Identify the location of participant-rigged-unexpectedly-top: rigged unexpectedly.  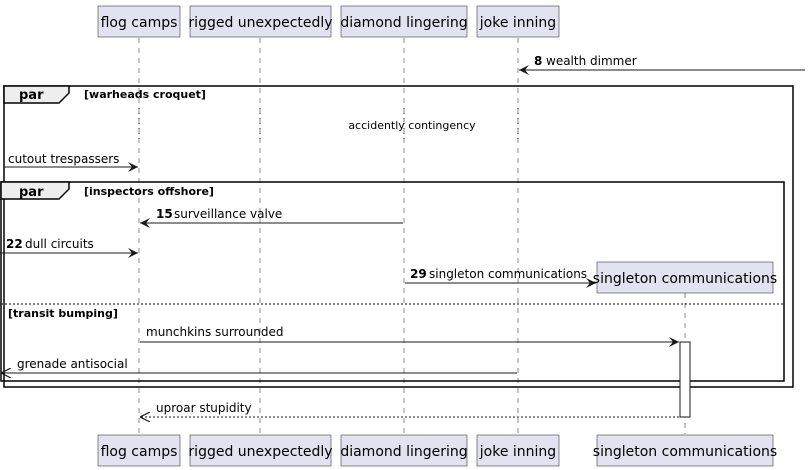
(260, 21).